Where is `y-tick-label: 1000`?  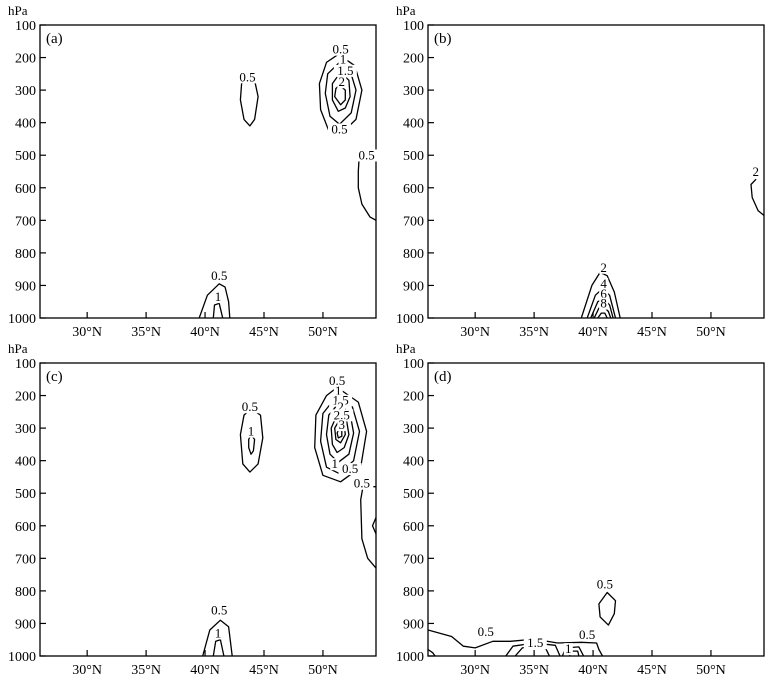
y-tick-label: 1000 is located at coordinates (22, 657).